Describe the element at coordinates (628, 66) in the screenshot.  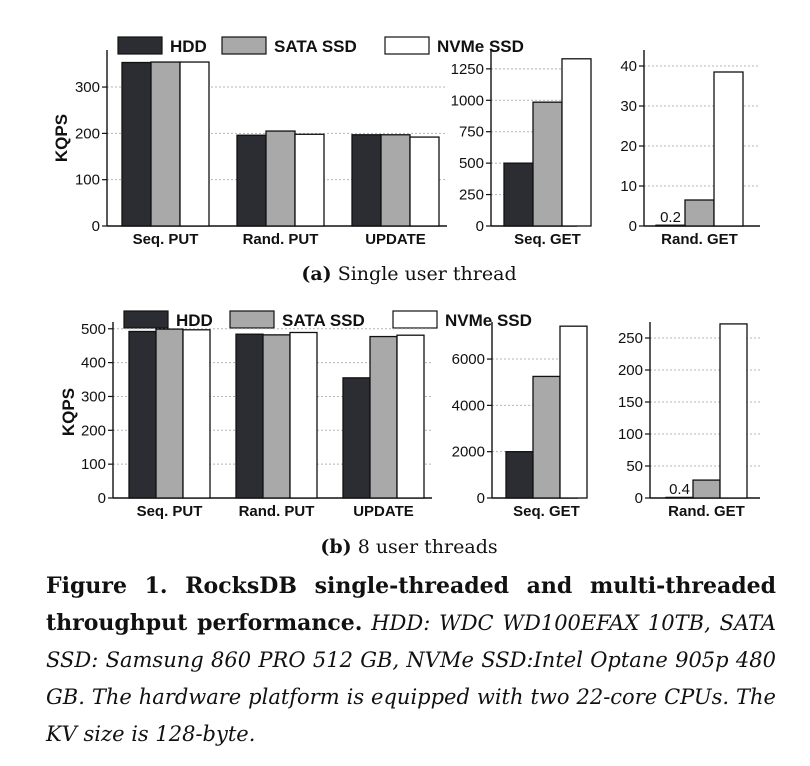
I see `y-tick-label: 40` at that location.